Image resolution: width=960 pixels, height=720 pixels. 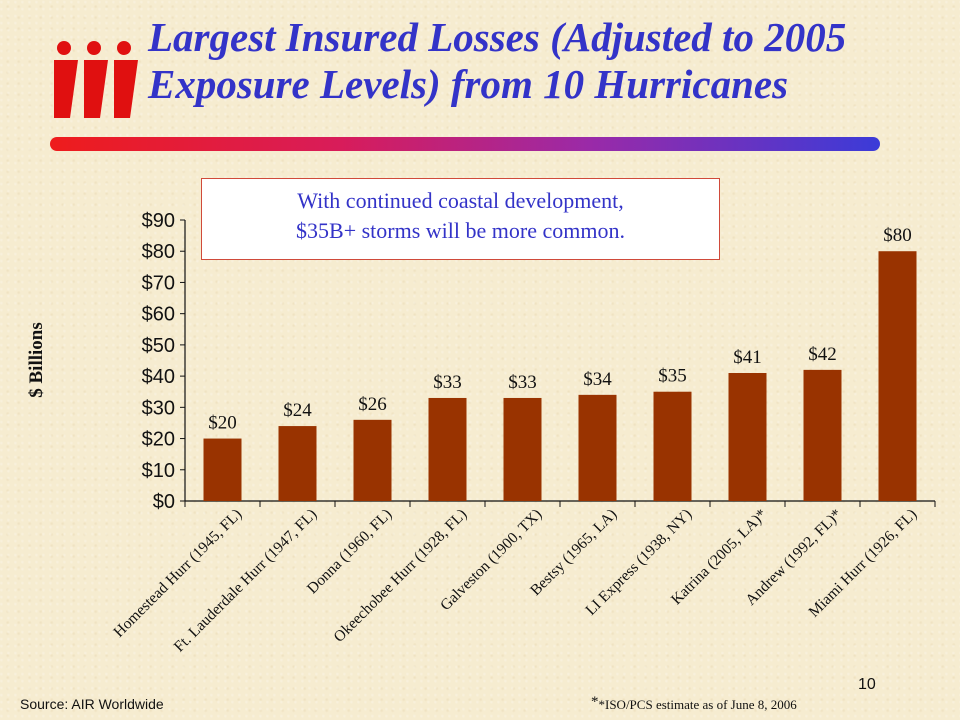 I want to click on category-label: Homestead Hurr (1945, FL), so click(x=177, y=573).